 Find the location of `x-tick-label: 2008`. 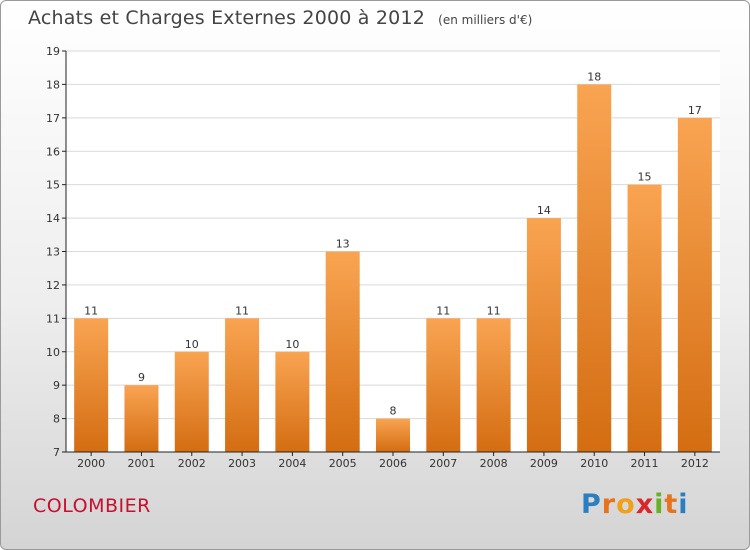

x-tick-label: 2008 is located at coordinates (494, 463).